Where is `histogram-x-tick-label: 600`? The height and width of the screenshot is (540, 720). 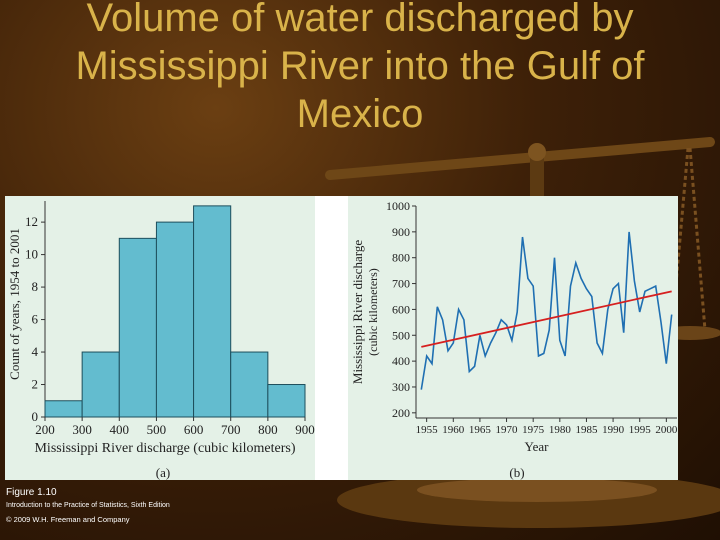 histogram-x-tick-label: 600 is located at coordinates (194, 429).